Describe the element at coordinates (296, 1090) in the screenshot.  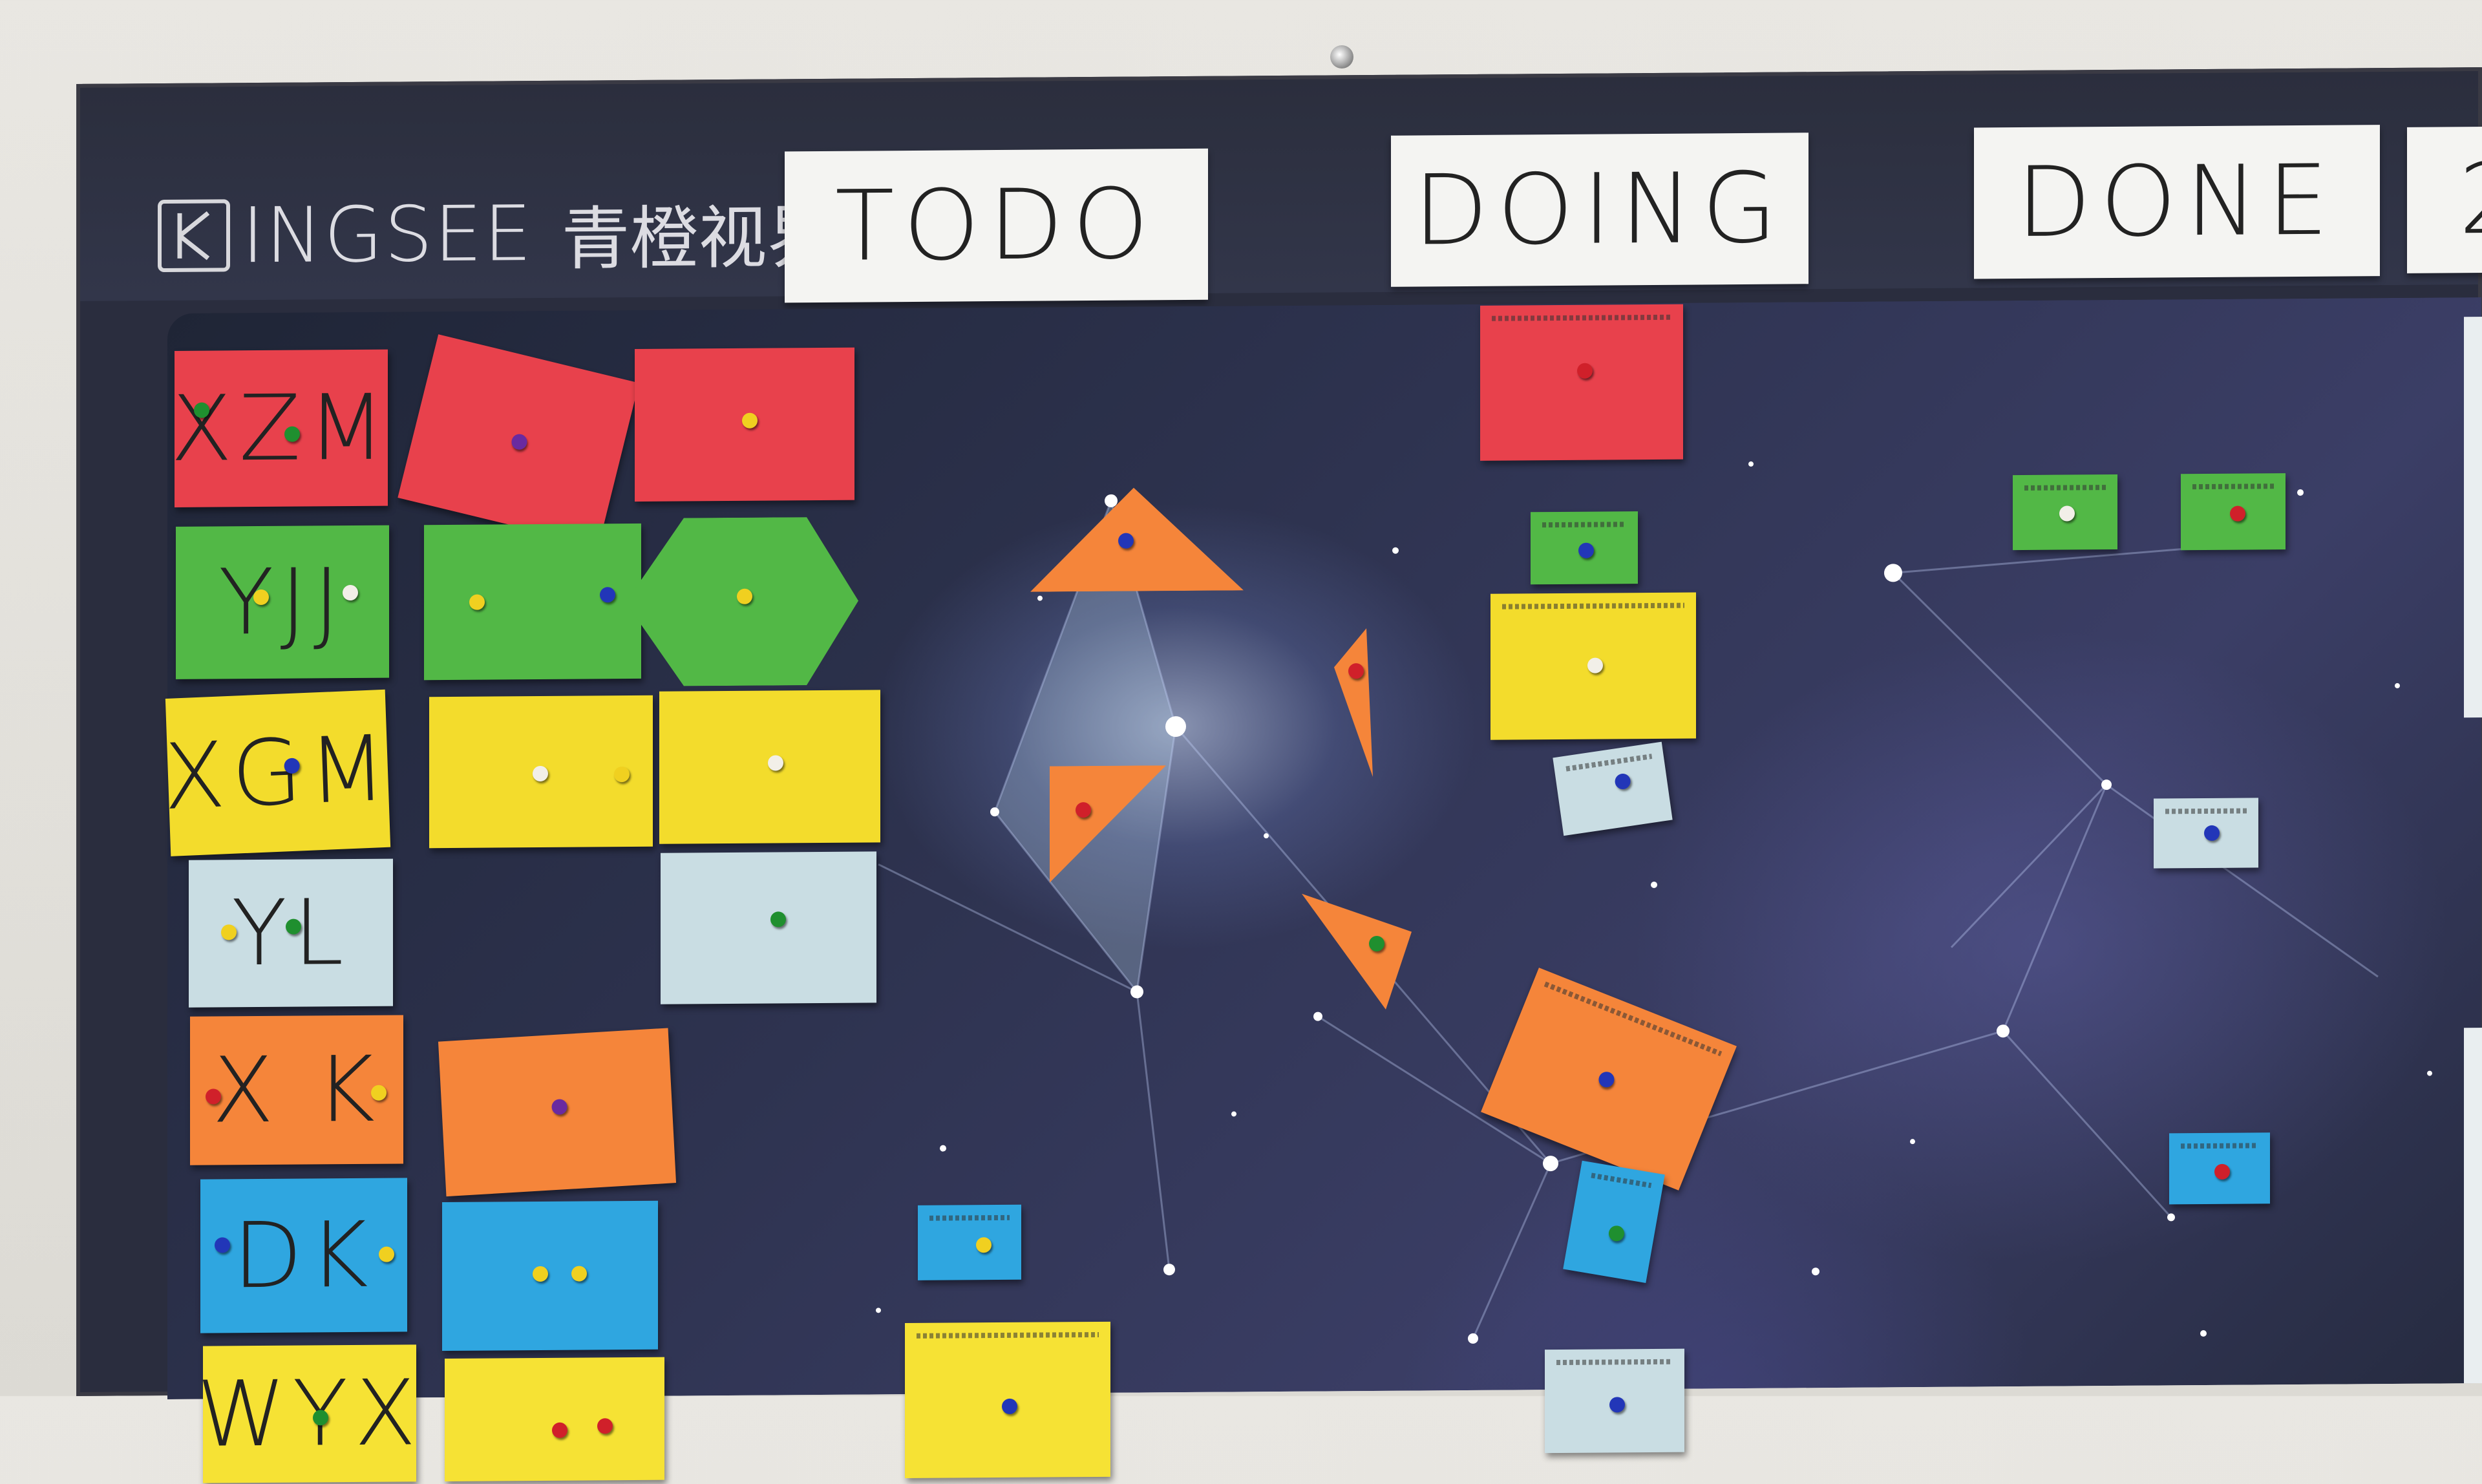
I see `row-card-xk: X K` at that location.